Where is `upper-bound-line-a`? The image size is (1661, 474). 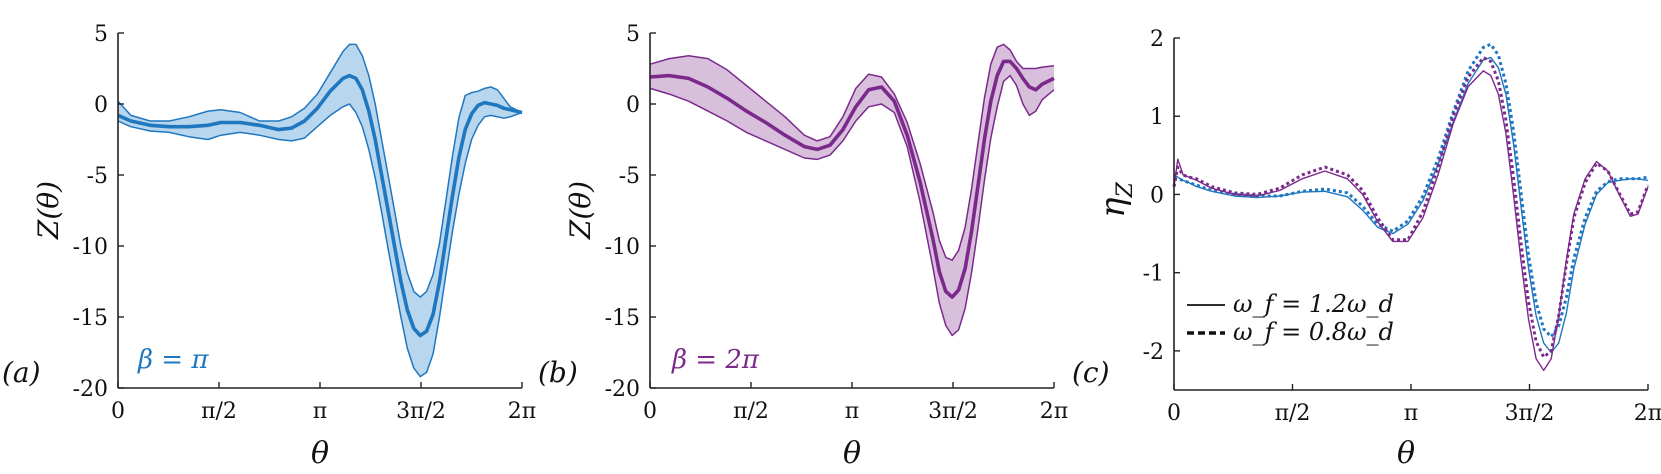 upper-bound-line-a is located at coordinates (320, 170).